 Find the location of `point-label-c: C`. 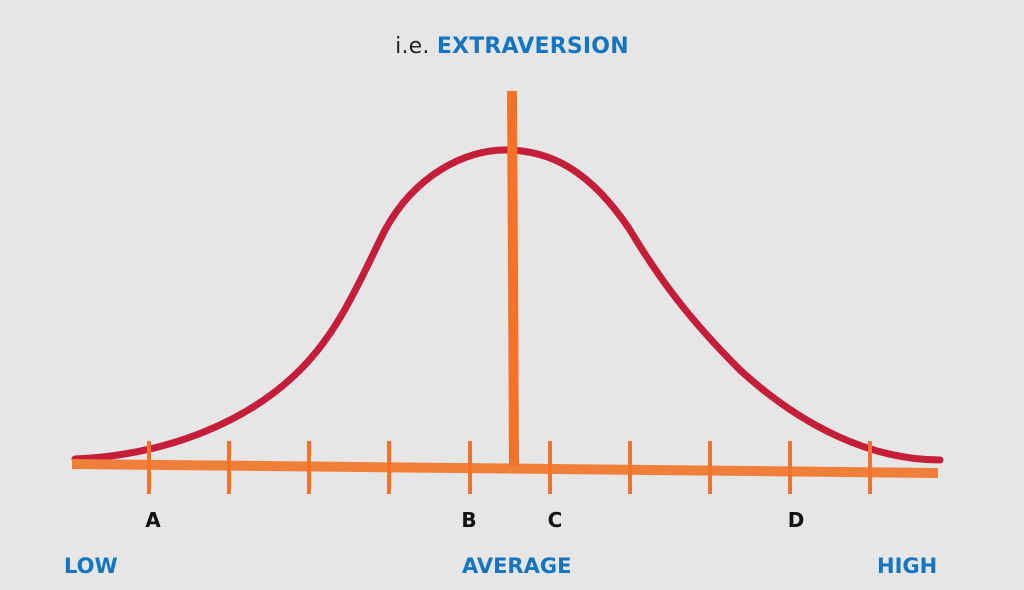

point-label-c: C is located at coordinates (555, 520).